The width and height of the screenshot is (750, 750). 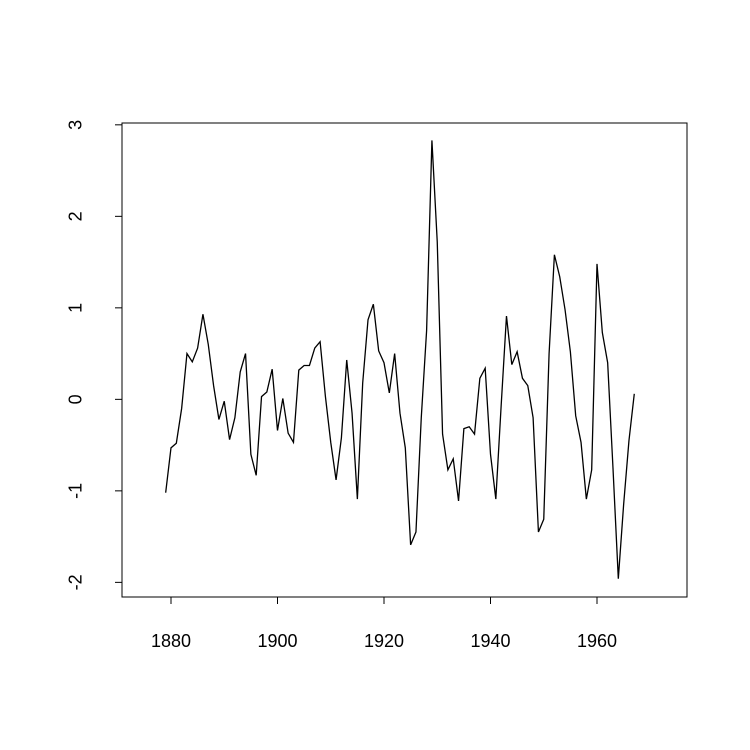 What do you see at coordinates (384, 641) in the screenshot?
I see `x-tick-label: 1920` at bounding box center [384, 641].